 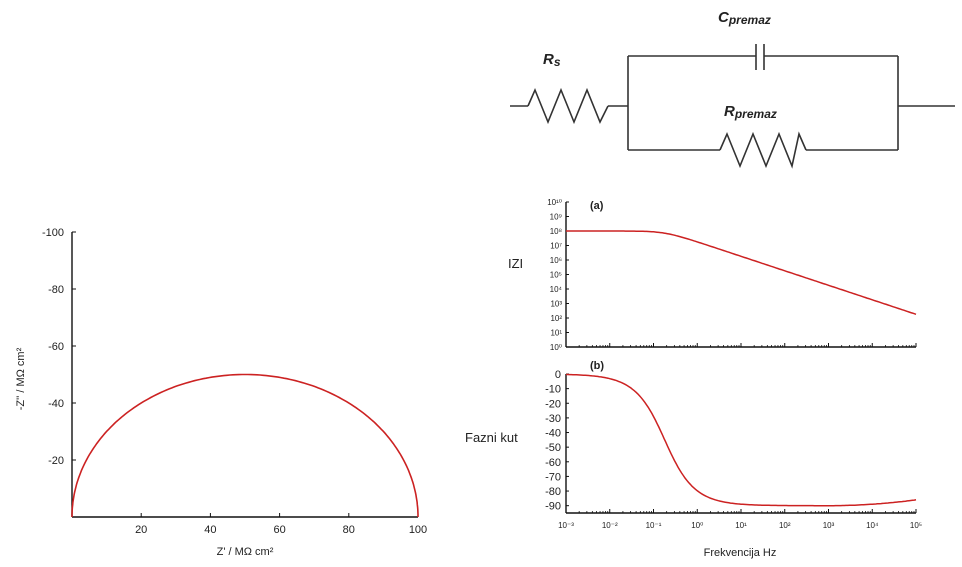 I want to click on nyquist-x-tick-label: 60, so click(x=279, y=530).